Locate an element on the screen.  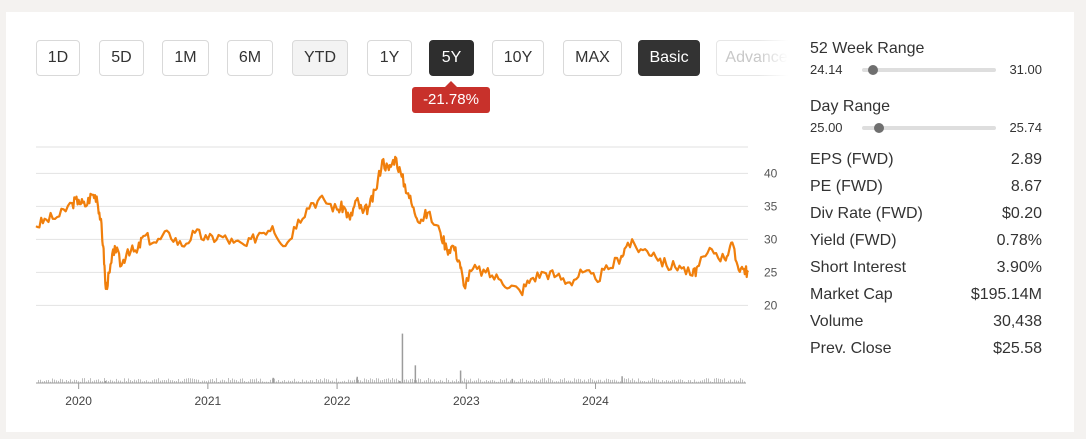
period-ytd-button: YTD is located at coordinates (320, 58).